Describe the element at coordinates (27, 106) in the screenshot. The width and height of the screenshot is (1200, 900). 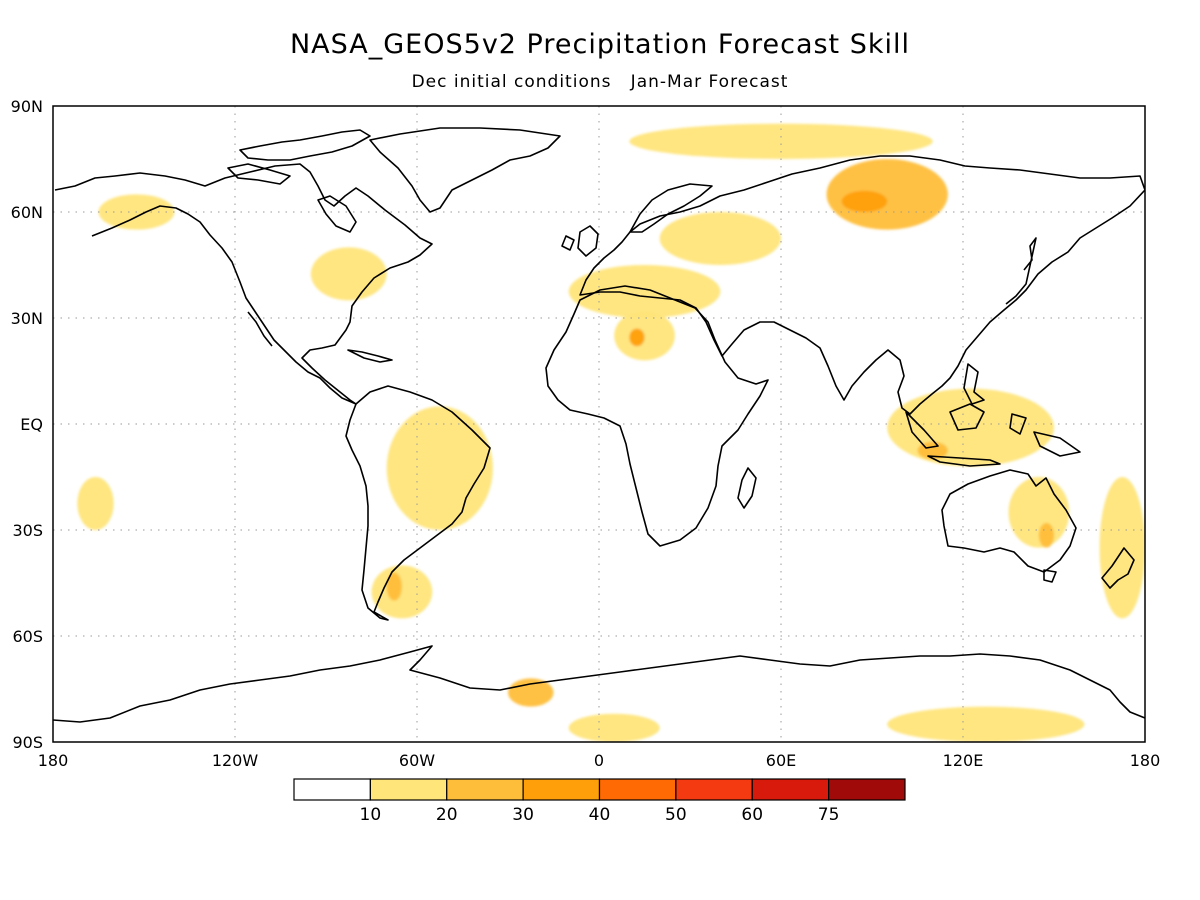
I see `y-tick-label: 90N` at that location.